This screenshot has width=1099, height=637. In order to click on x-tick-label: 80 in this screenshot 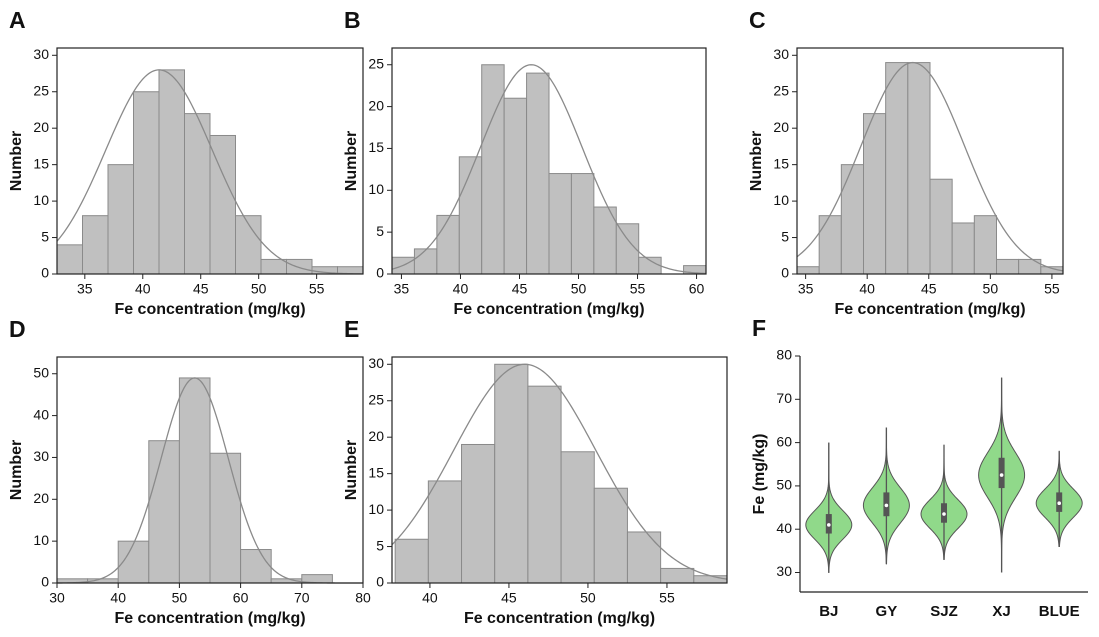, I will do `click(363, 598)`.